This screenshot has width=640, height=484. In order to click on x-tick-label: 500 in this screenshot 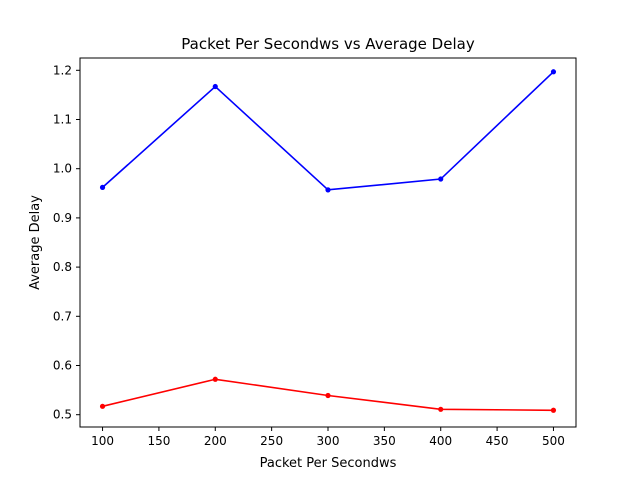, I will do `click(553, 441)`.